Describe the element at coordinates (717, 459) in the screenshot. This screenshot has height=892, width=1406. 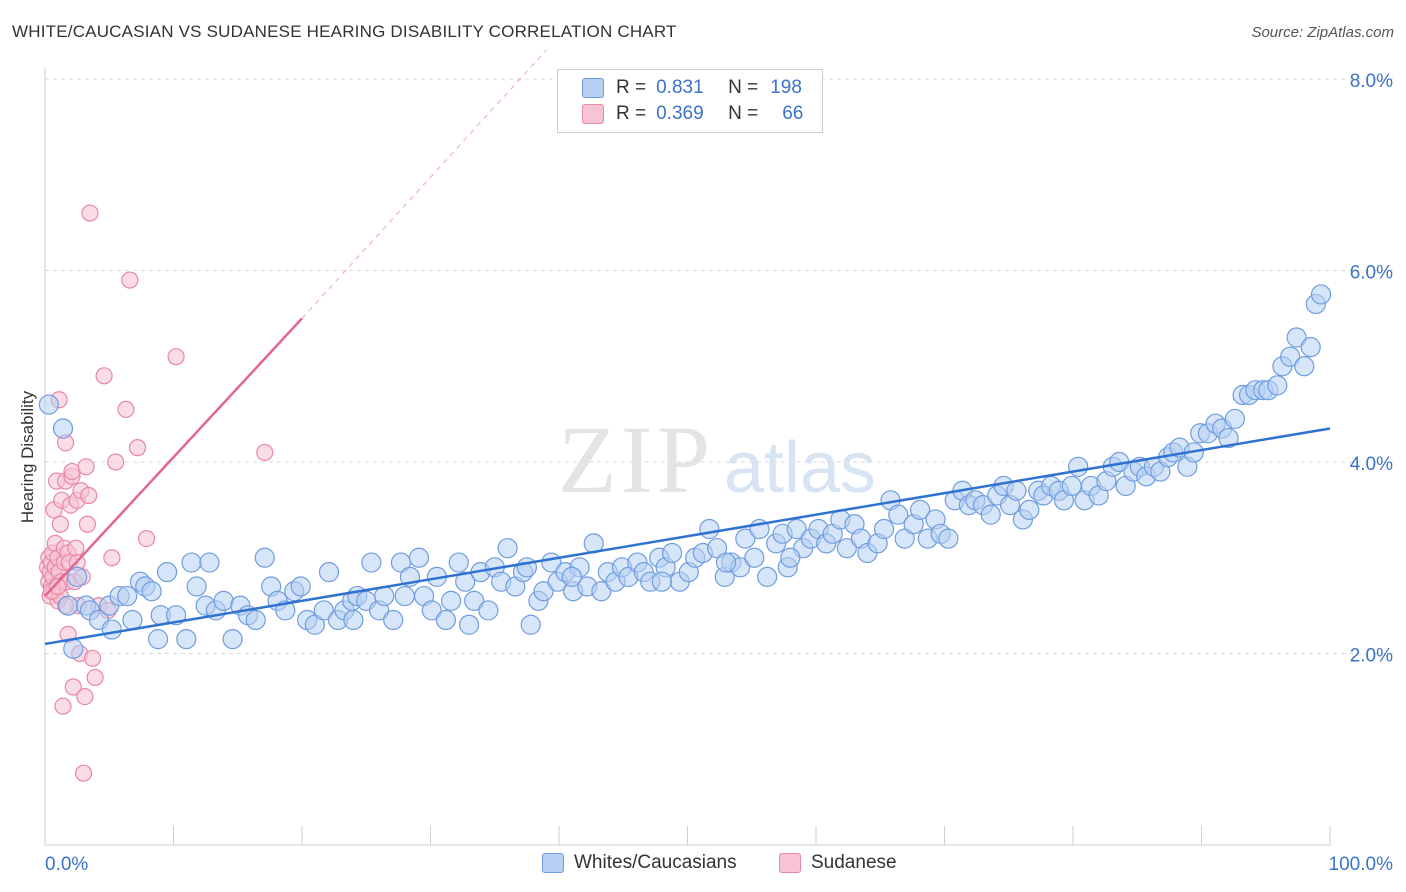
I see `watermark: ZIP atlas` at that location.